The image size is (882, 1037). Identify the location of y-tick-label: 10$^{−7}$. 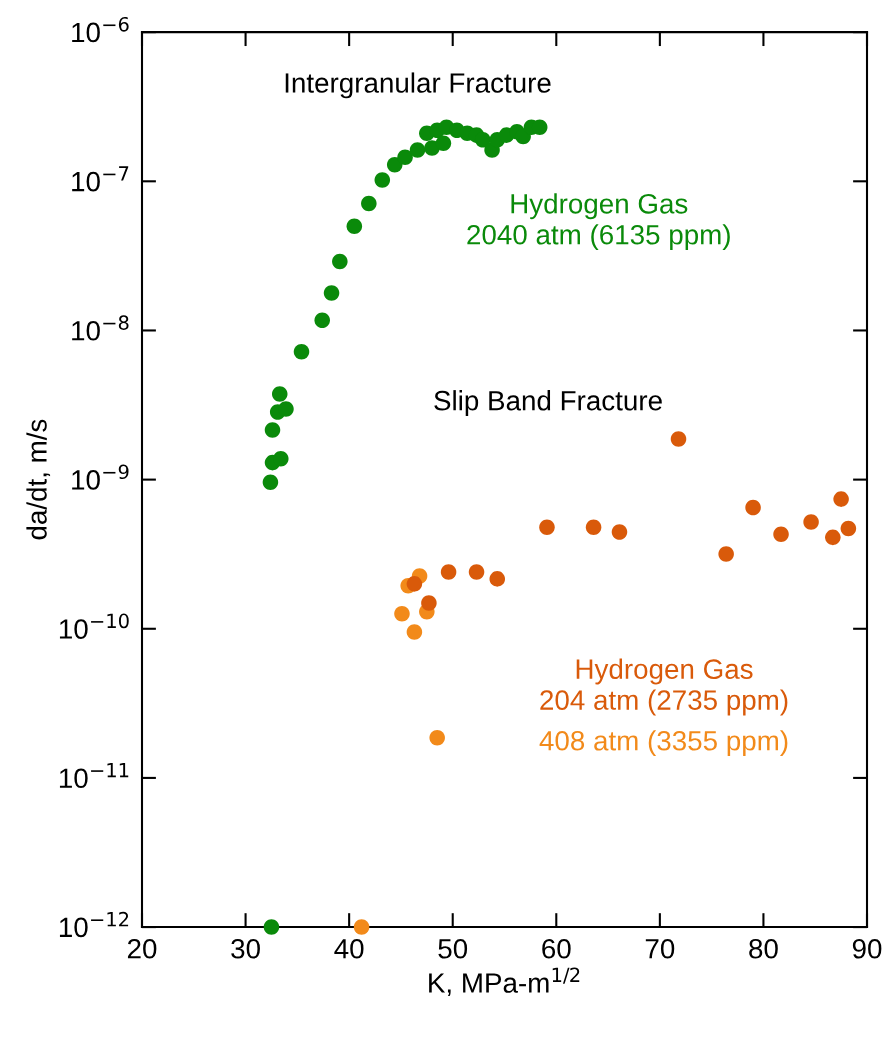
(100, 179).